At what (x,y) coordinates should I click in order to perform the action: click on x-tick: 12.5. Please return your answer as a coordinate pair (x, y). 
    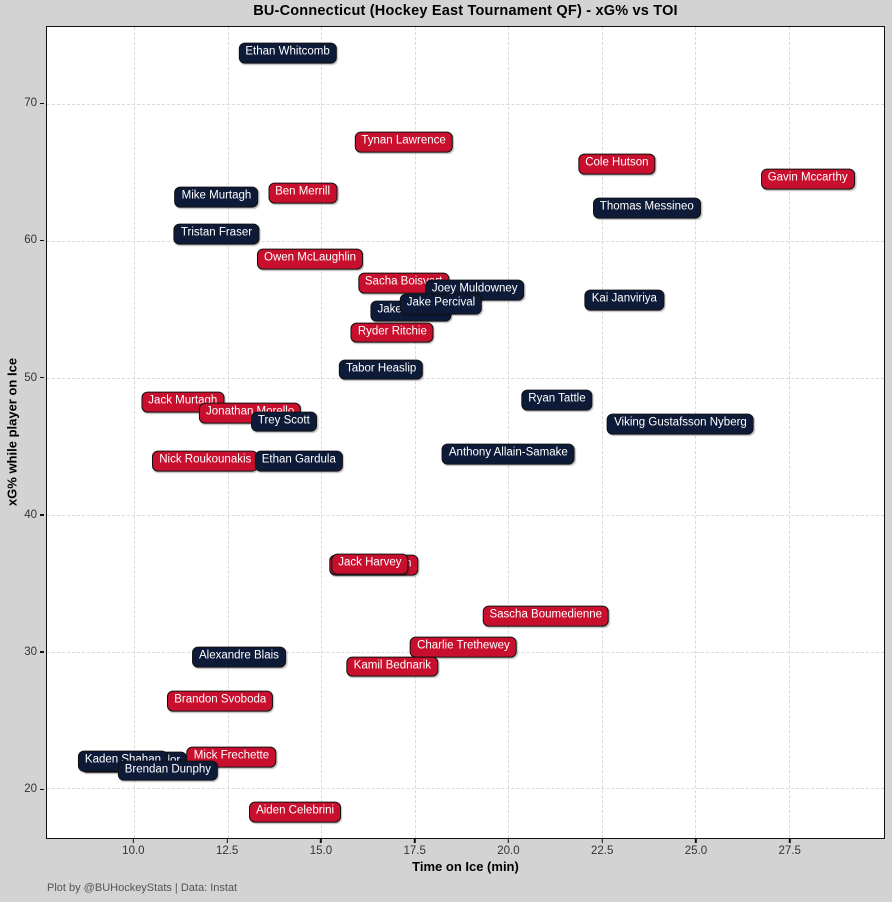
    Looking at the image, I should click on (227, 848).